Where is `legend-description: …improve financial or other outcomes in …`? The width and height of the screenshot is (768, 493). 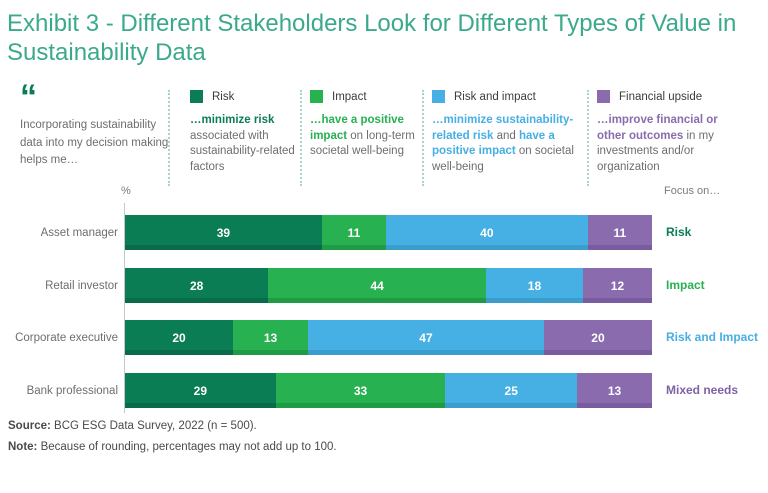
legend-description: …improve financial or other outcomes in … is located at coordinates (657, 143).